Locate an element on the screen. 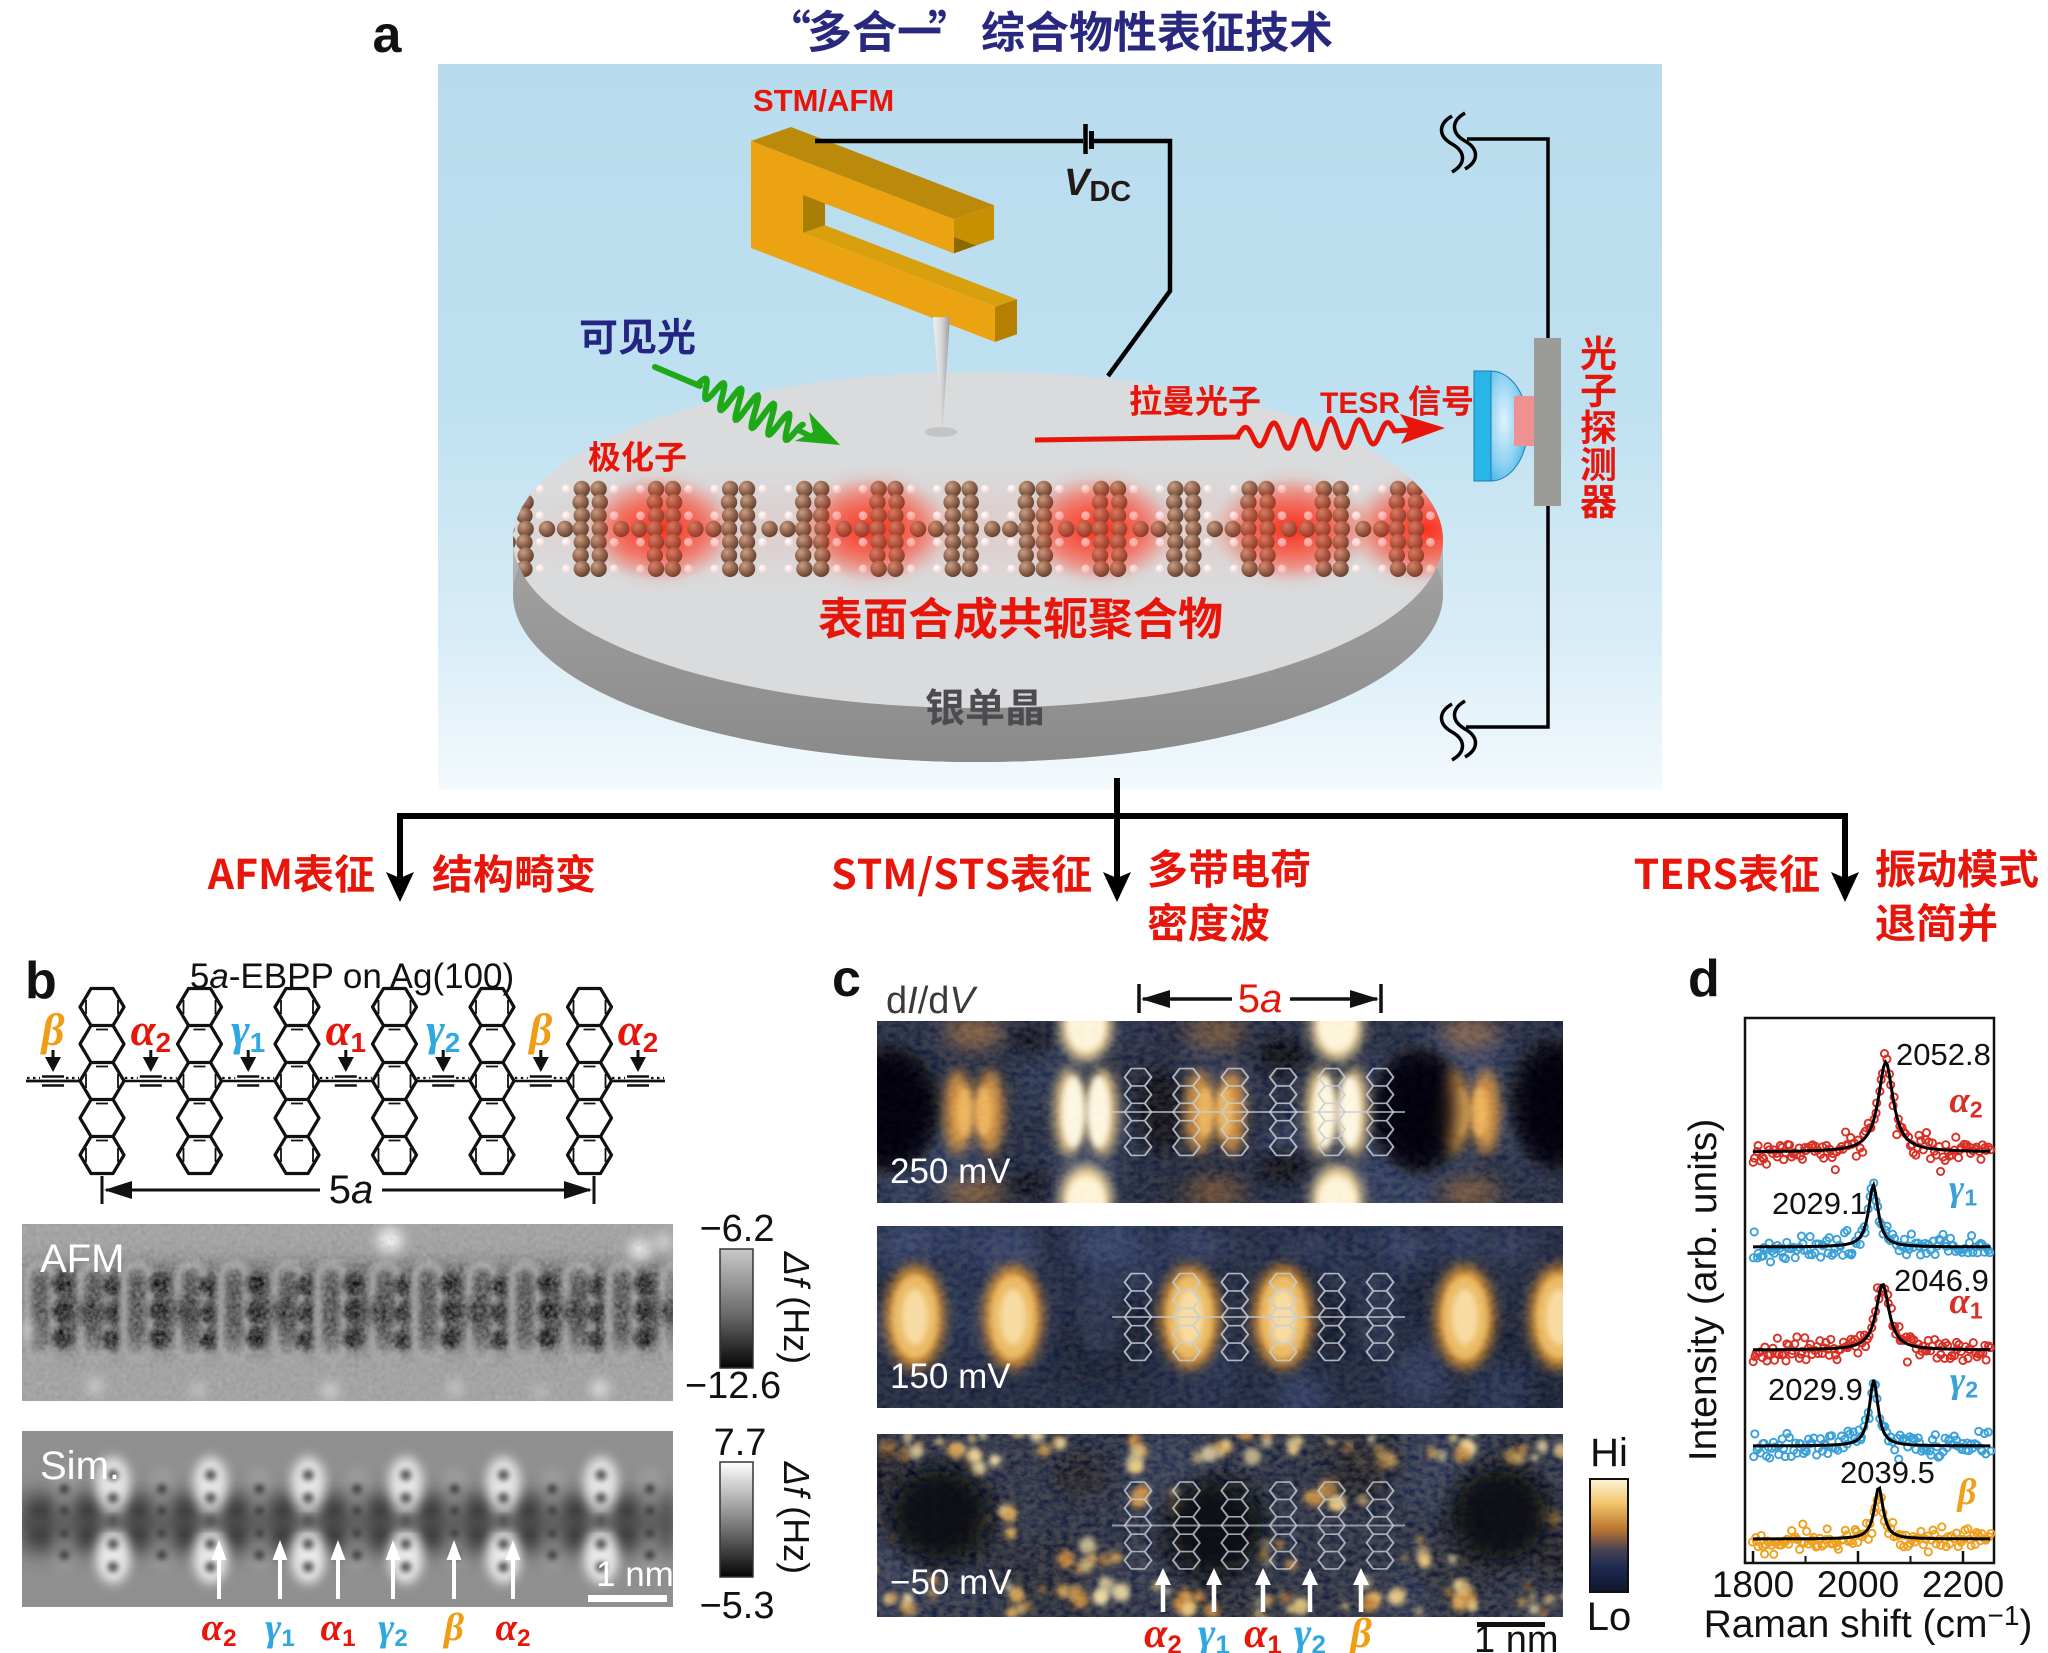 The image size is (2048, 1653). svg-text: 2052.8 is located at coordinates (1943, 1054).